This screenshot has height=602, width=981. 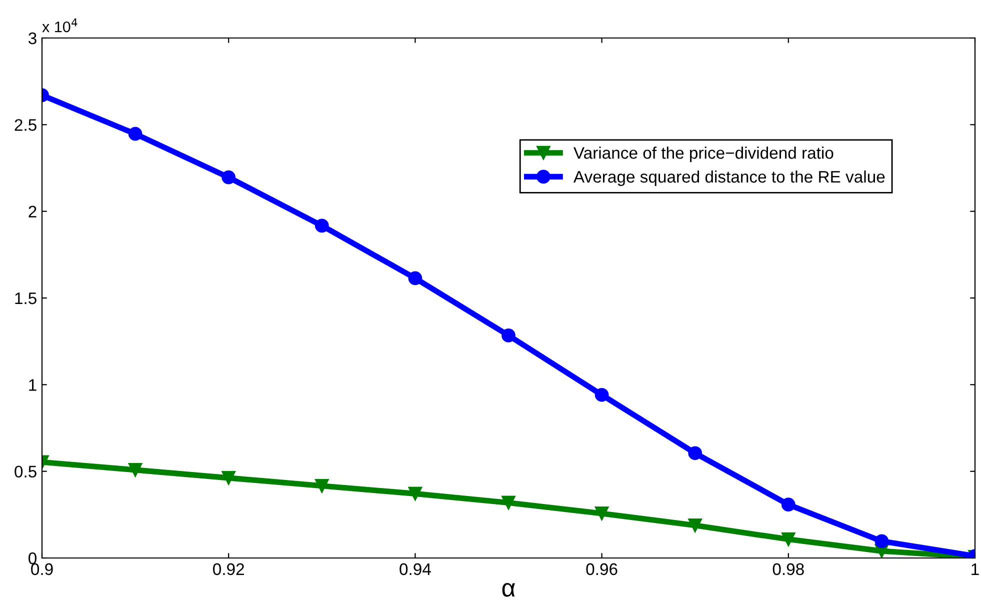 I want to click on y-tick-label: 2, so click(x=32, y=212).